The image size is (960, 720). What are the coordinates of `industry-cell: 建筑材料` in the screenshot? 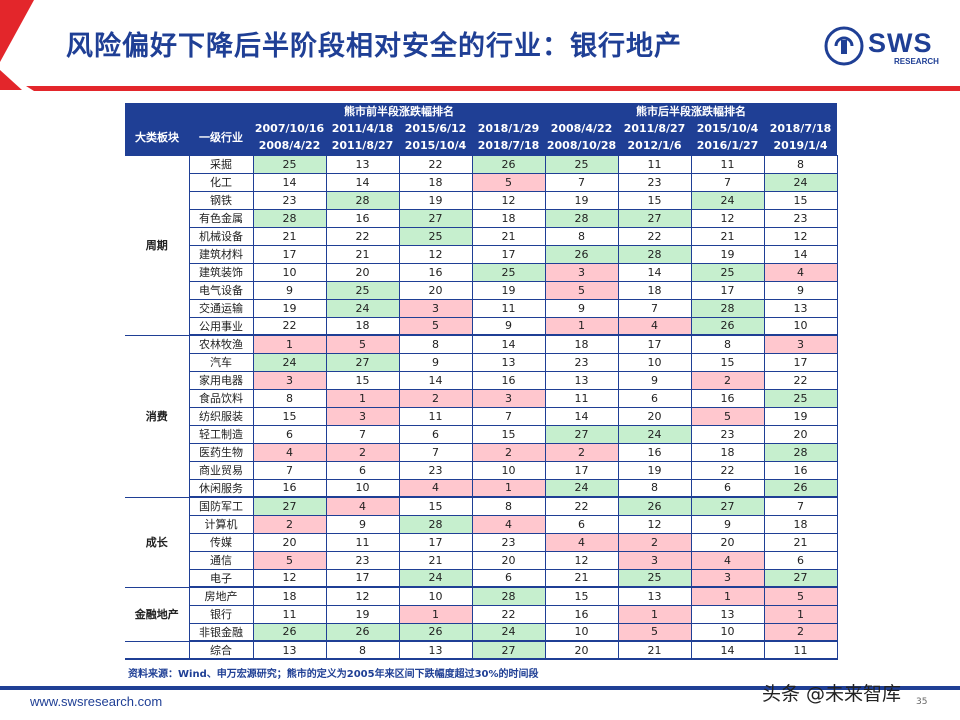 It's located at (221, 254).